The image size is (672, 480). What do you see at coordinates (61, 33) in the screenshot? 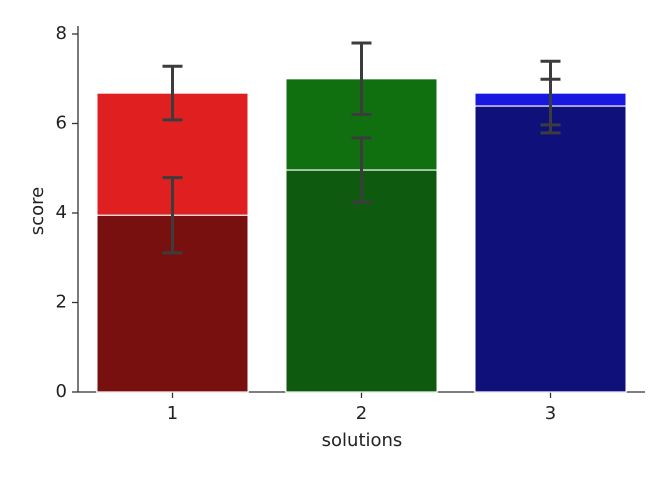
I see `y-tick-label: 8` at bounding box center [61, 33].